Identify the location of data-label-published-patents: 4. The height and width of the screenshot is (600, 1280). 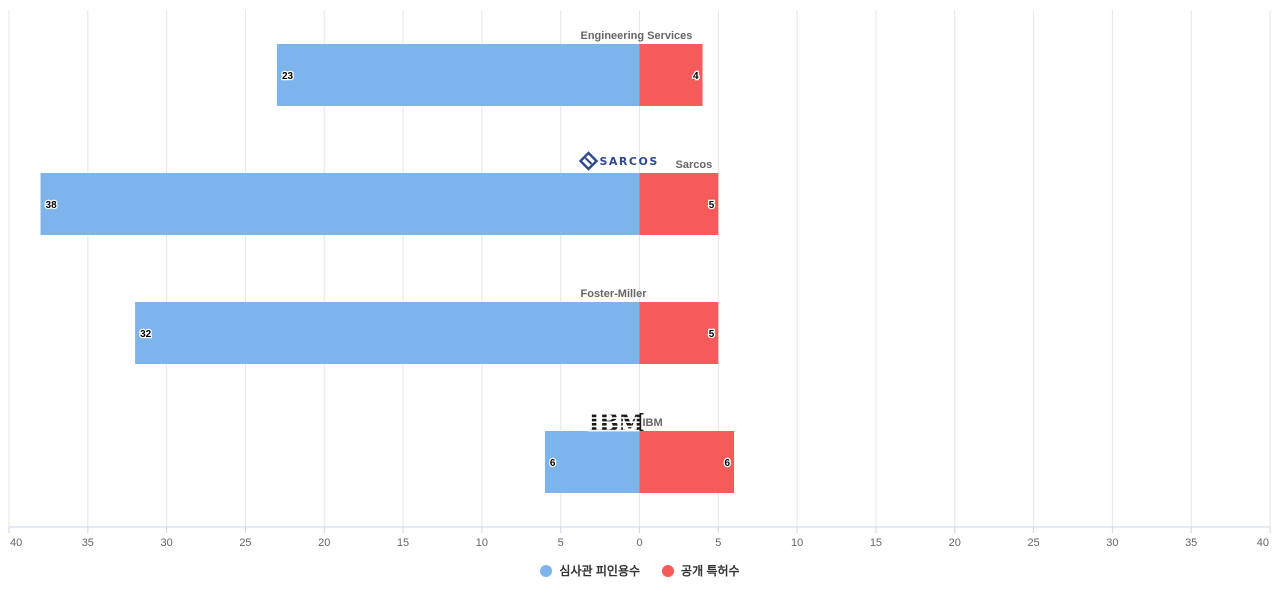
(696, 76).